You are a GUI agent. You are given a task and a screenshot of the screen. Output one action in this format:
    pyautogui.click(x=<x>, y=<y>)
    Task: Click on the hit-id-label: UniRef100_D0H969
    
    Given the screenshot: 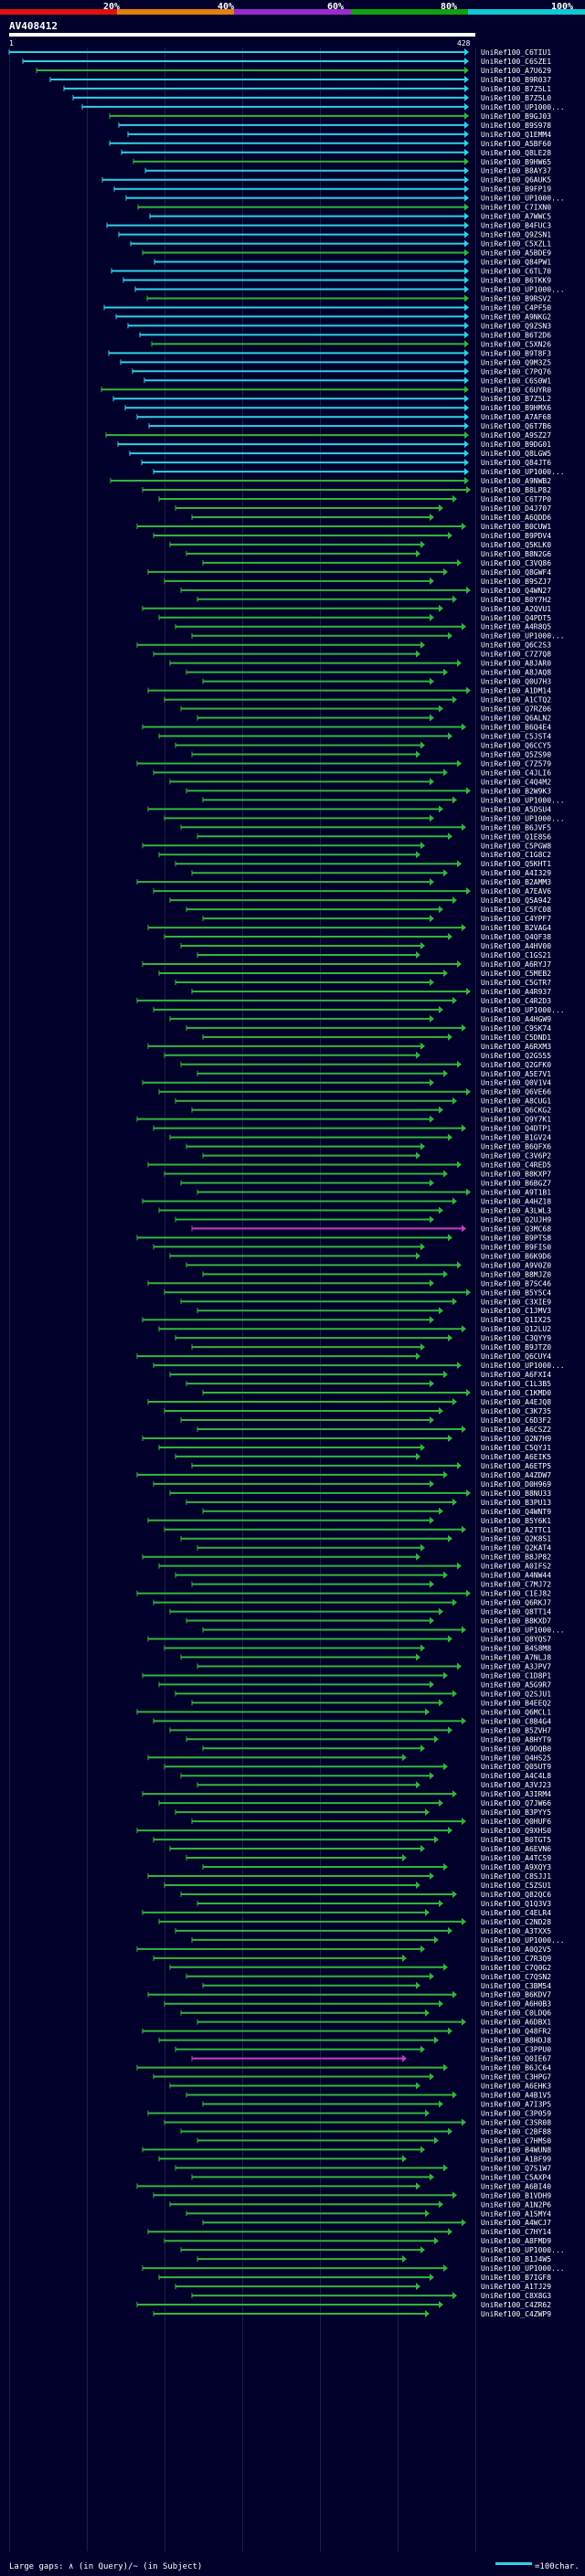 What is the action you would take?
    pyautogui.click(x=516, y=1484)
    